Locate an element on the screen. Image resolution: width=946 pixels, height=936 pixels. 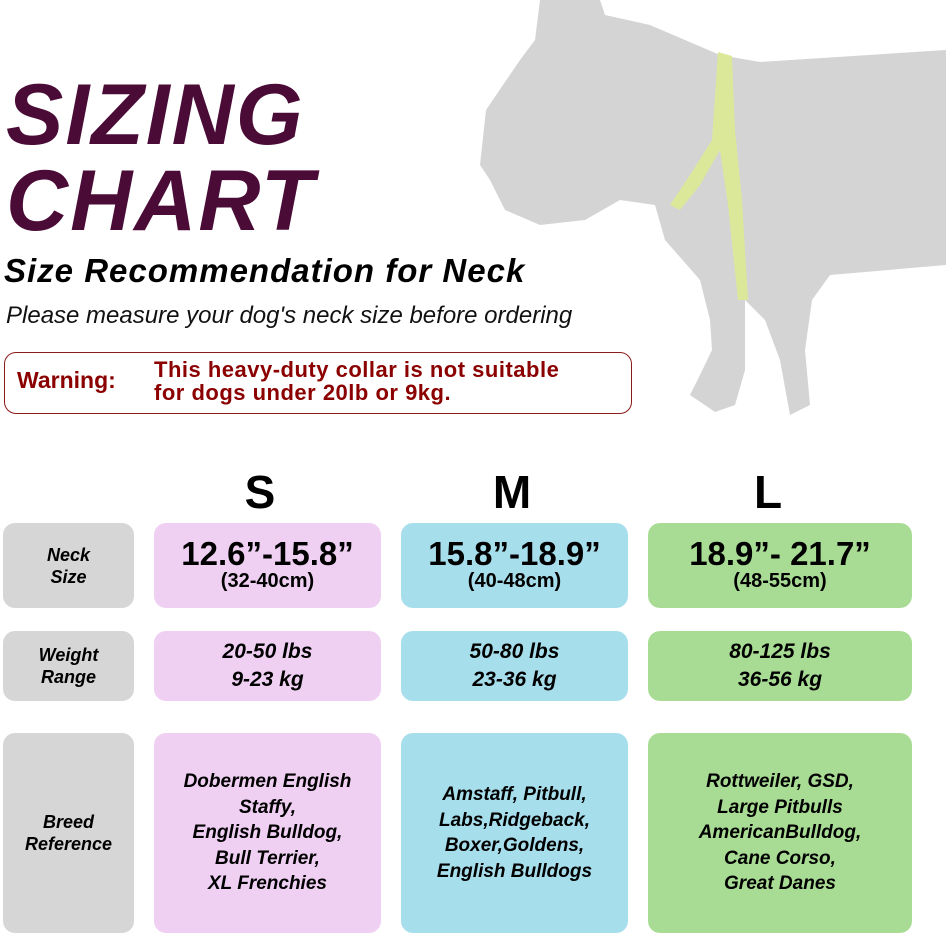
breed-line: Great Danes is located at coordinates (780, 883).